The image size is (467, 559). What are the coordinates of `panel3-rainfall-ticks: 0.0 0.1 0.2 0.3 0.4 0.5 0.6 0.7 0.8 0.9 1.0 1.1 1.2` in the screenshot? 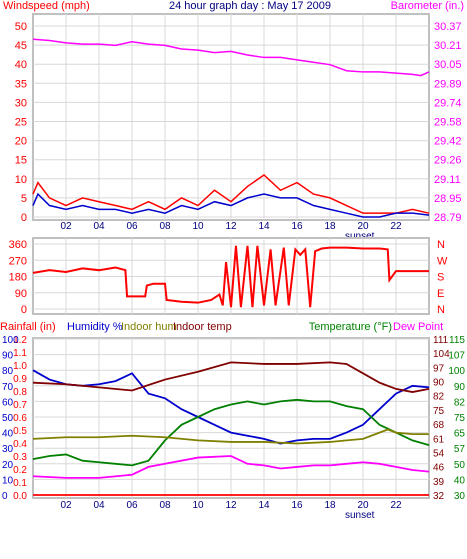 It's located at (20, 418).